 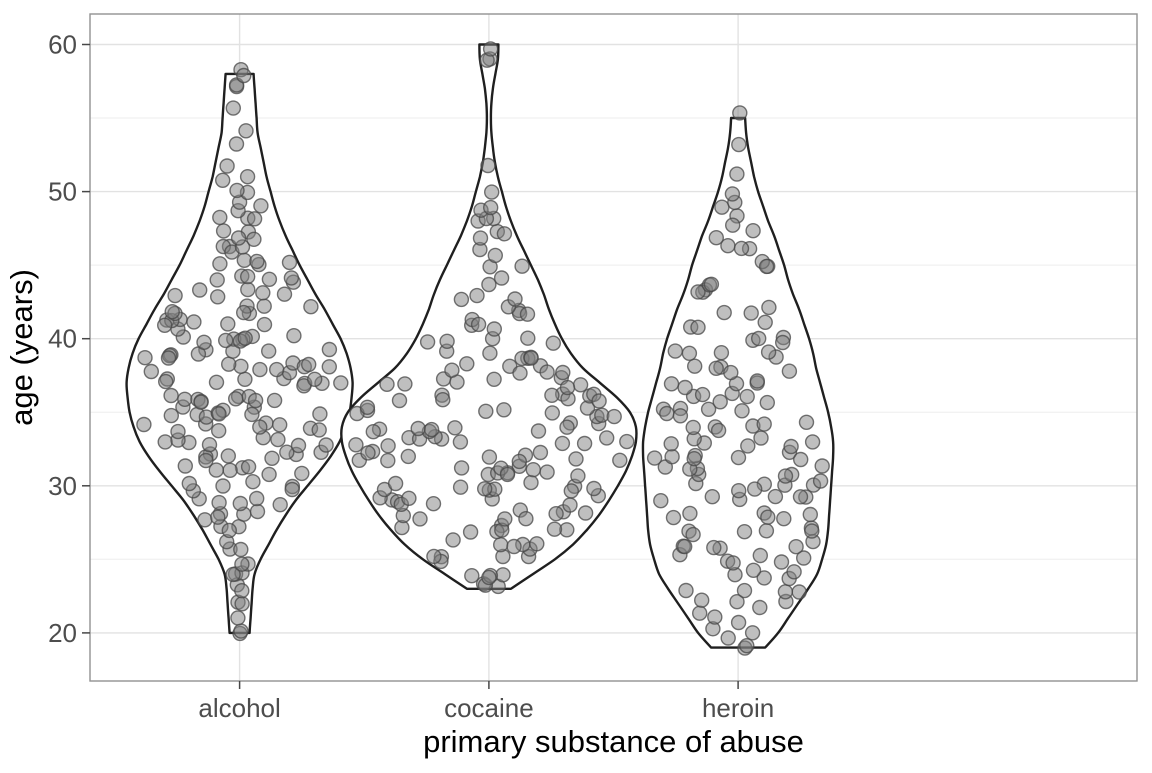 I want to click on y-tick-label: 40, so click(x=62, y=339).